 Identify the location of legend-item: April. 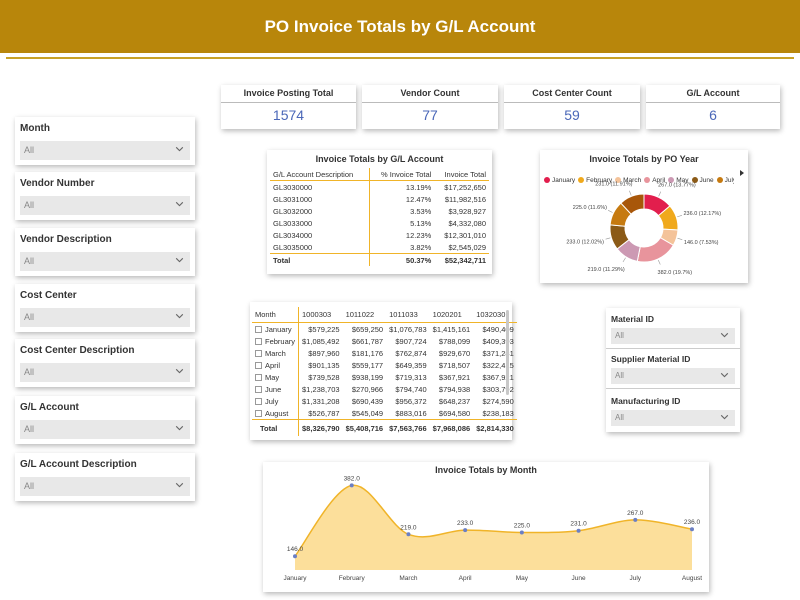
(654, 180).